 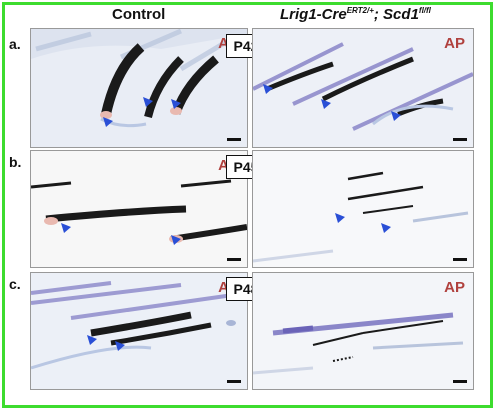 I want to click on panel-c-mutant: AP, so click(x=363, y=331).